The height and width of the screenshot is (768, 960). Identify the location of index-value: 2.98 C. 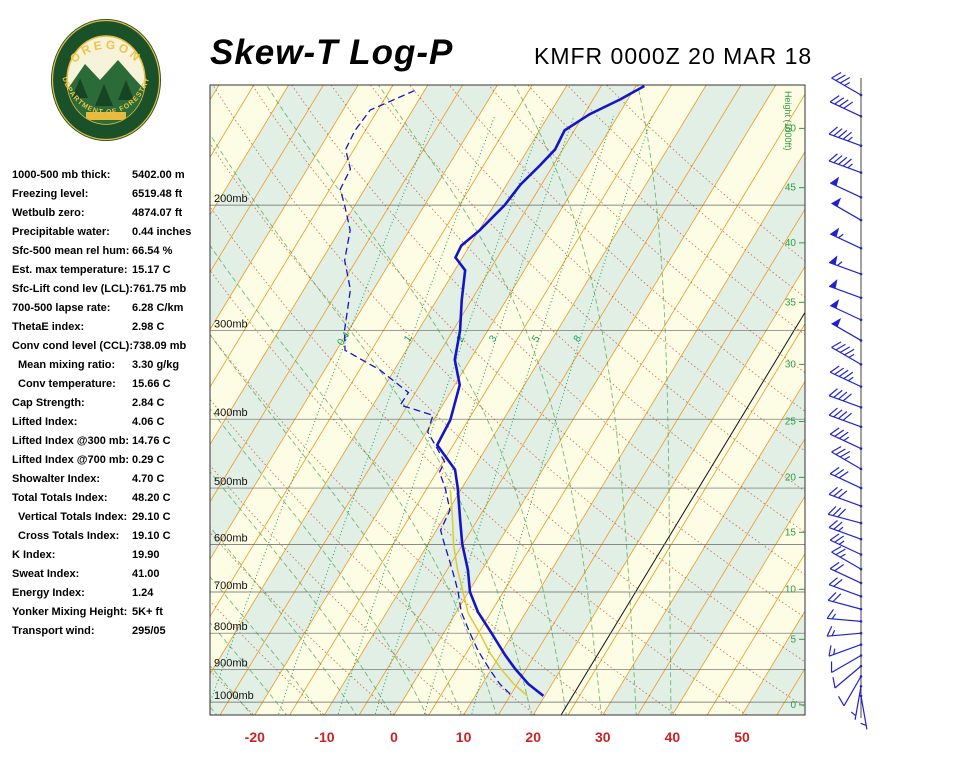
(148, 327).